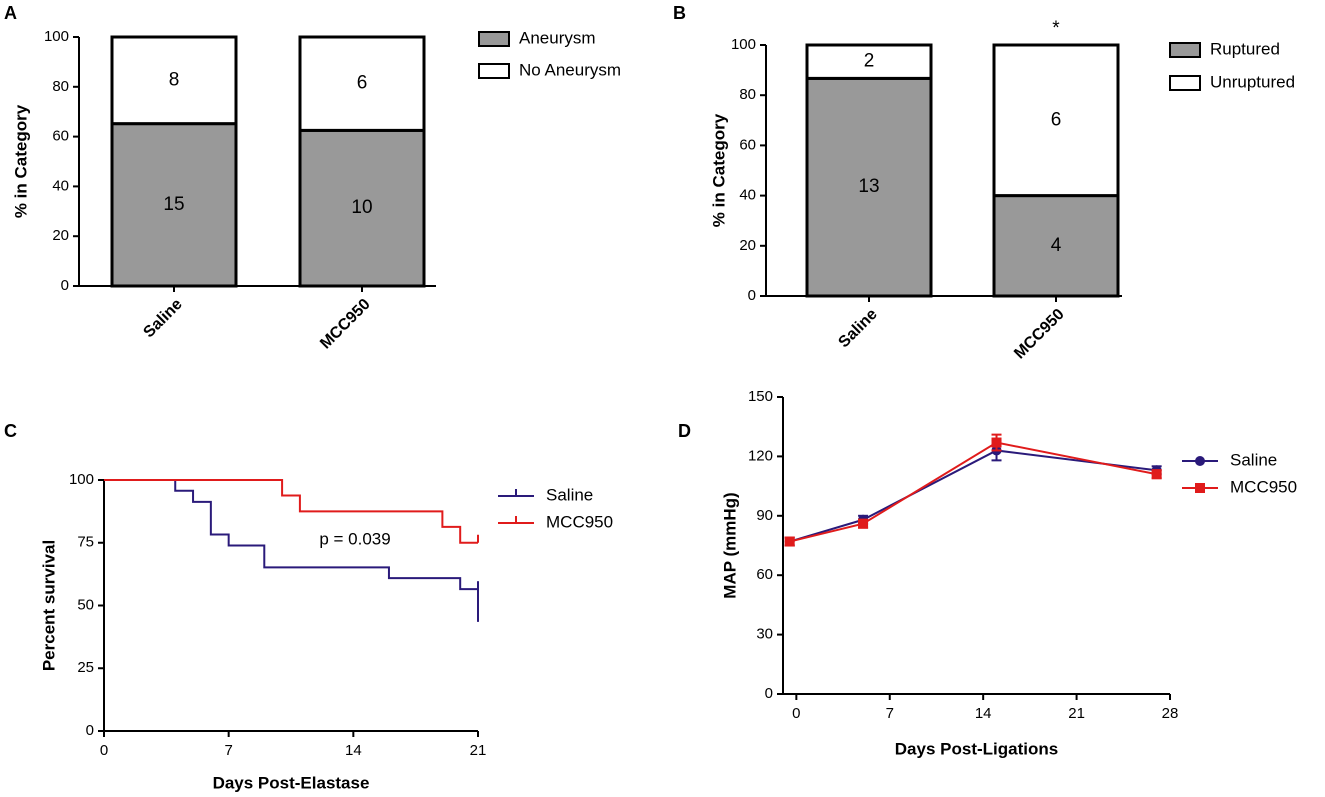  I want to click on bar-count-label: 10, so click(361, 207).